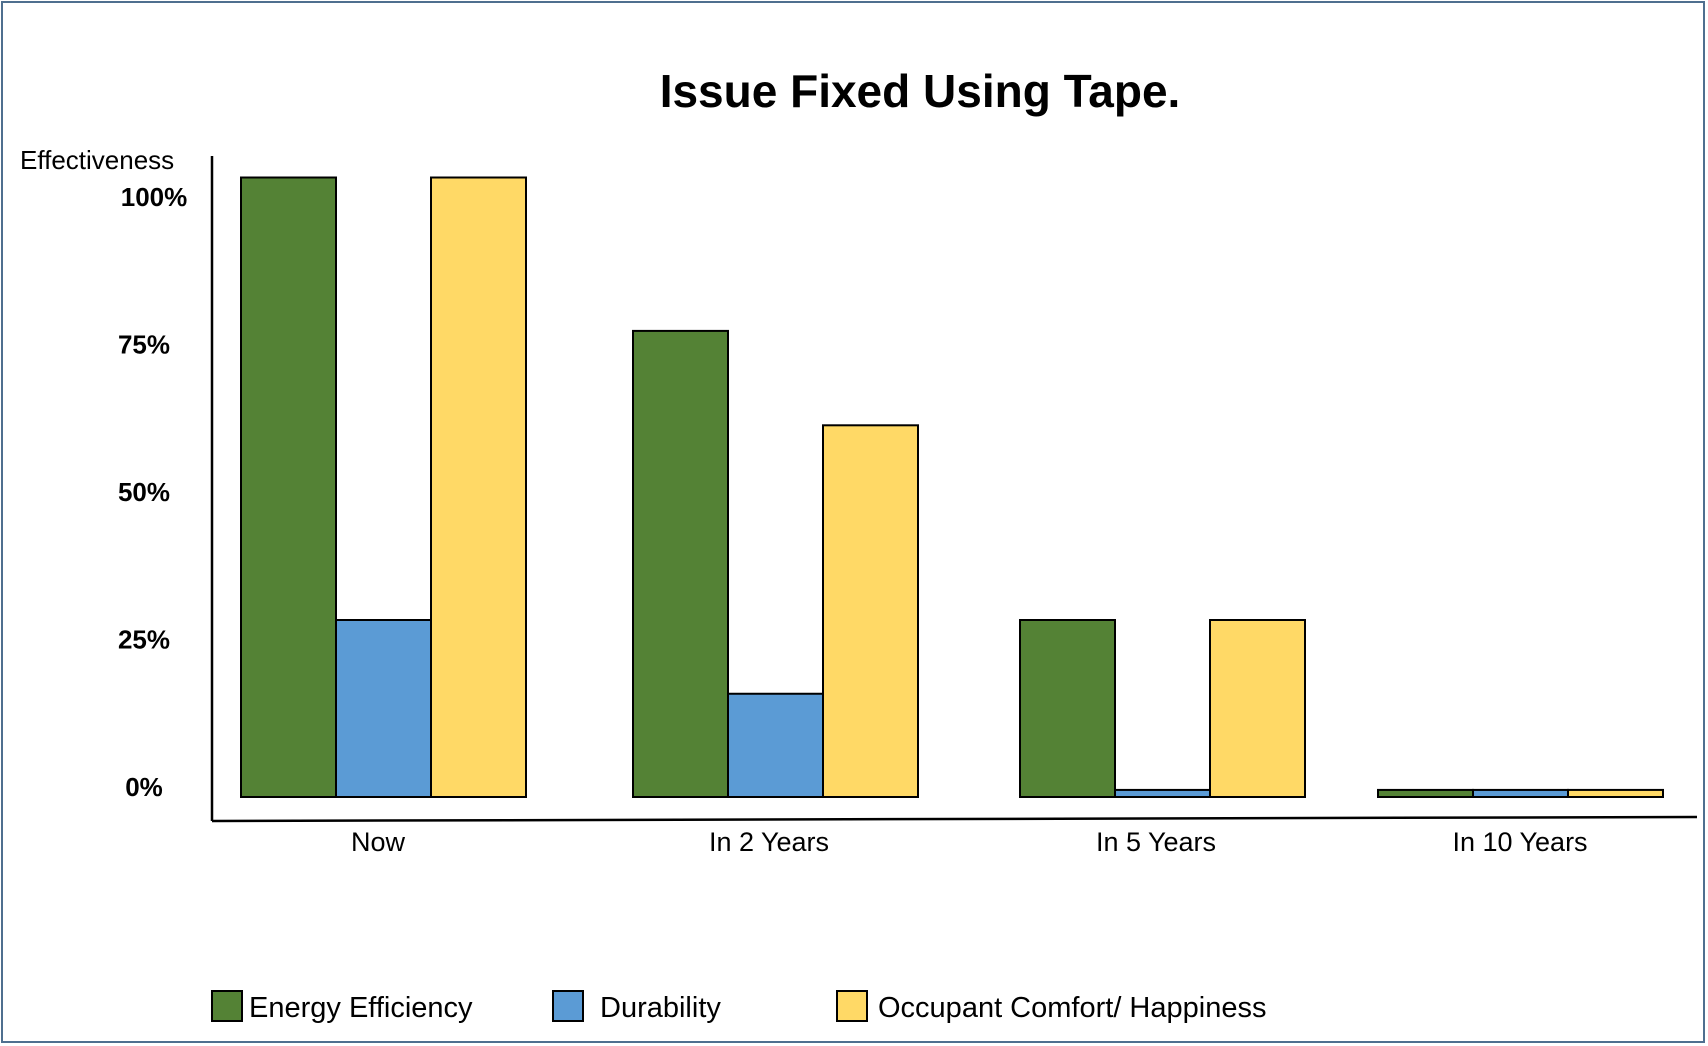 This screenshot has width=1708, height=1046. What do you see at coordinates (680, 563) in the screenshot?
I see `bar-energy-efficiency-in-2-years` at bounding box center [680, 563].